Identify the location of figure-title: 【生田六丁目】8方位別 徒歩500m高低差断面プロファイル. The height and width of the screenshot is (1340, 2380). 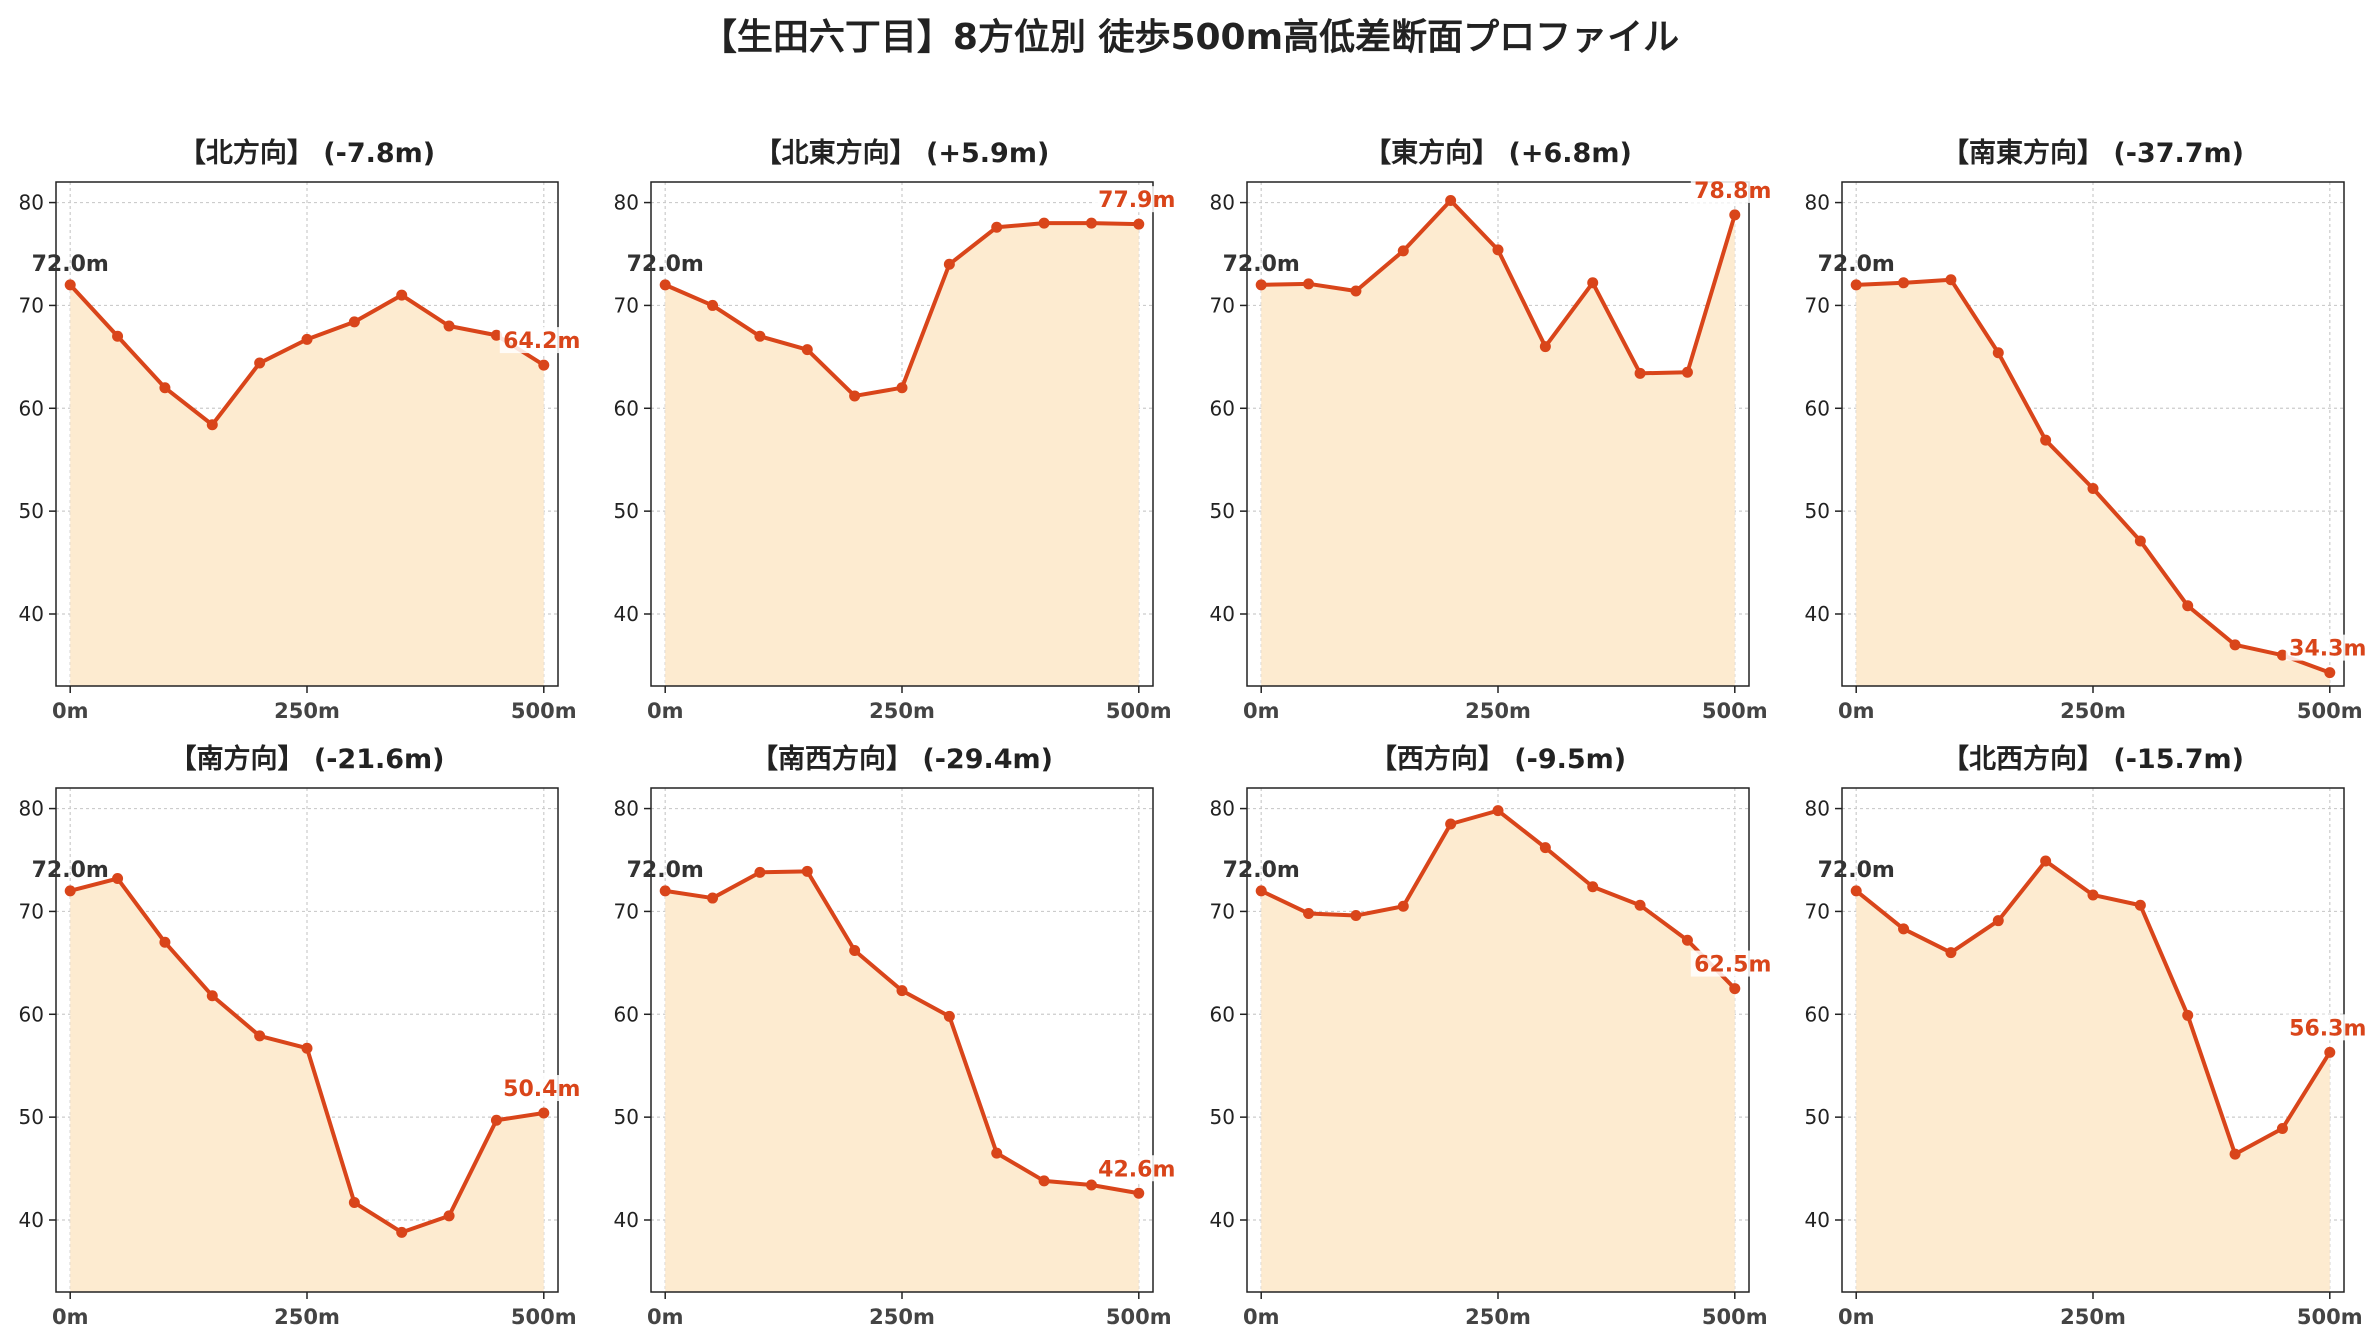
(1190, 37).